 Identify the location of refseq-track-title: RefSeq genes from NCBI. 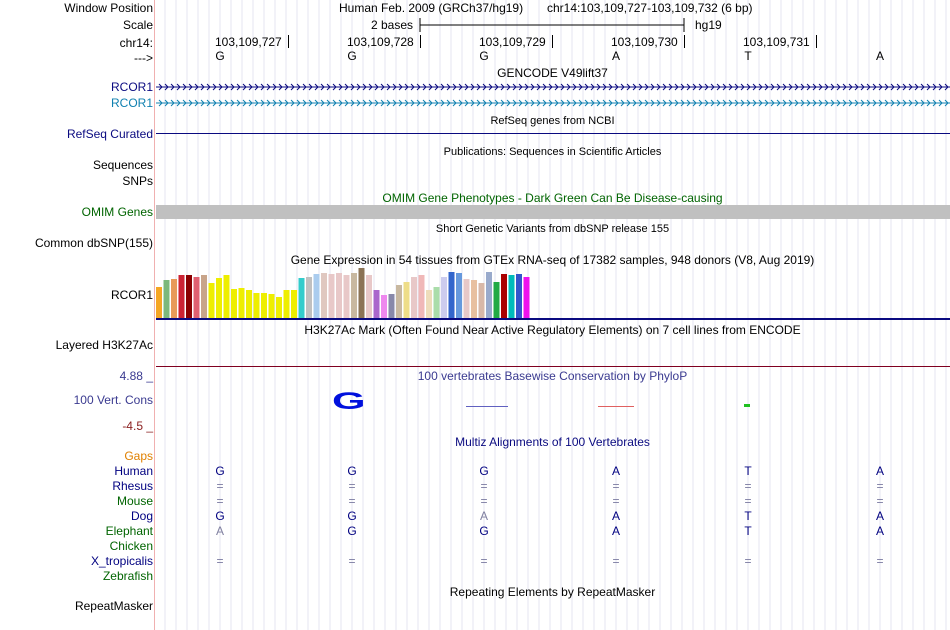
(552, 121).